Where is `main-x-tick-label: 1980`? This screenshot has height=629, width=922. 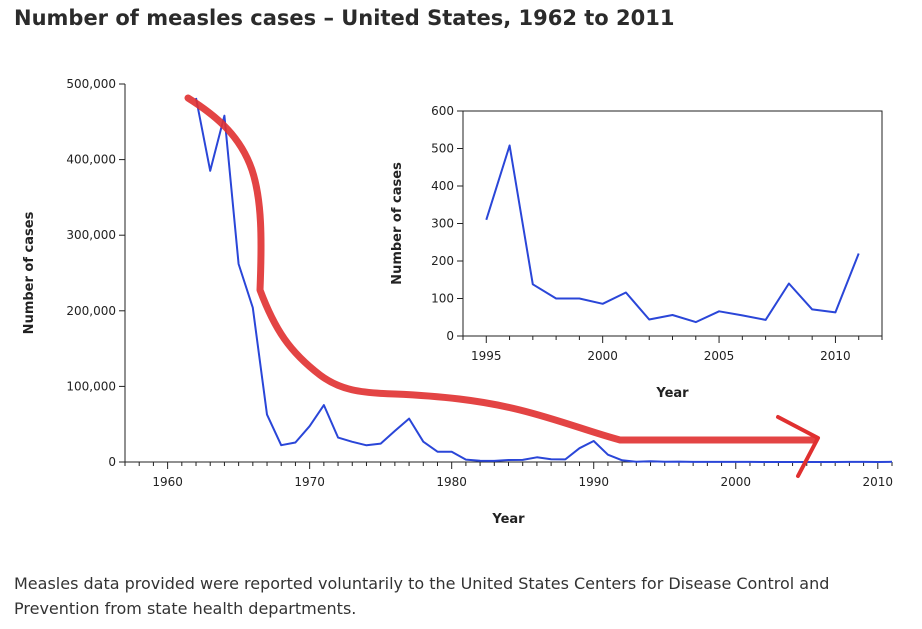 main-x-tick-label: 1980 is located at coordinates (451, 482).